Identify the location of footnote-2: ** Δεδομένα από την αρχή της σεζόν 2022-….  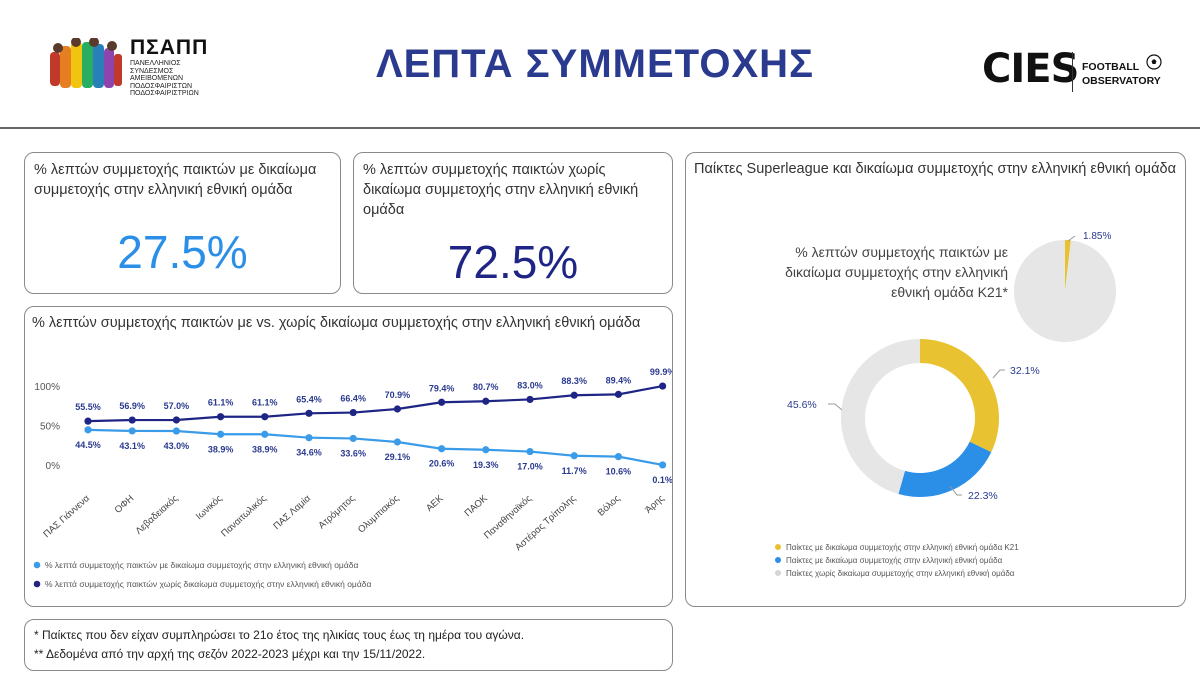
(230, 654).